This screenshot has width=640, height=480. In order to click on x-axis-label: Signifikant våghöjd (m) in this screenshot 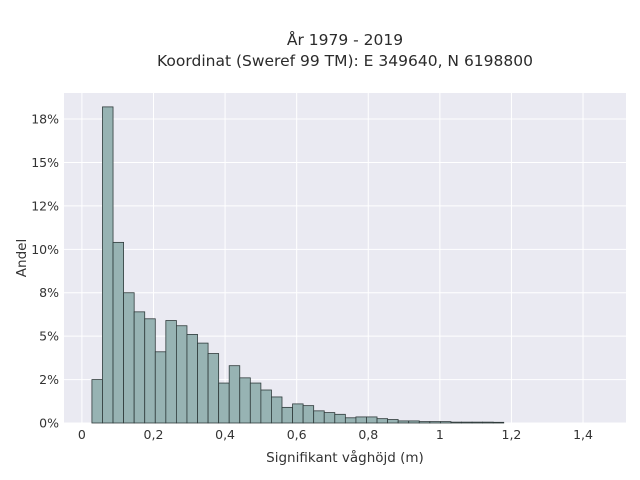, I will do `click(345, 457)`.